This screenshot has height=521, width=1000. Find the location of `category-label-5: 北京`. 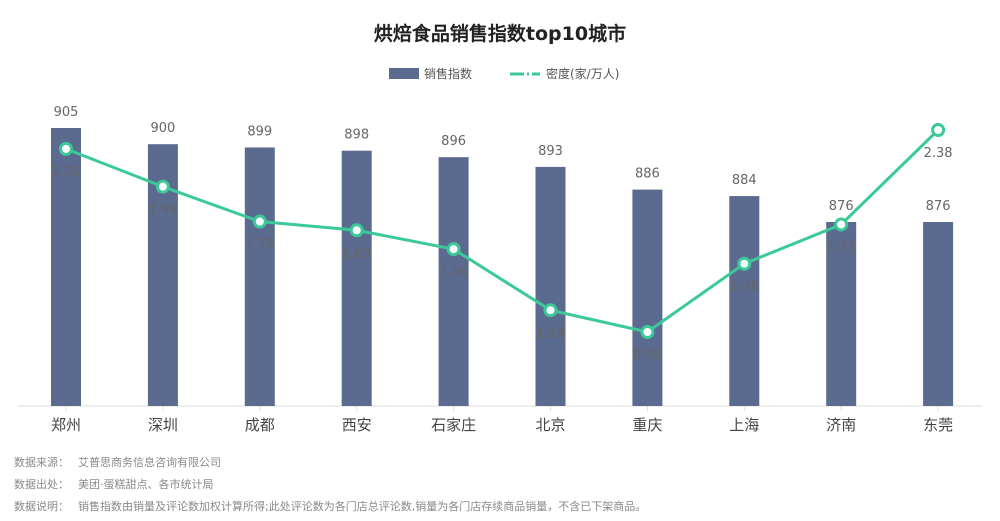

category-label-5: 北京 is located at coordinates (550, 425).